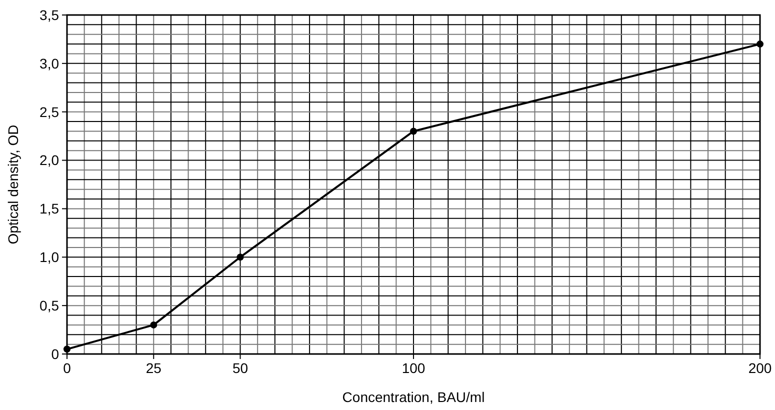 The image size is (775, 410). What do you see at coordinates (413, 397) in the screenshot?
I see `x-axis-title: Concentration, BAU/ml` at bounding box center [413, 397].